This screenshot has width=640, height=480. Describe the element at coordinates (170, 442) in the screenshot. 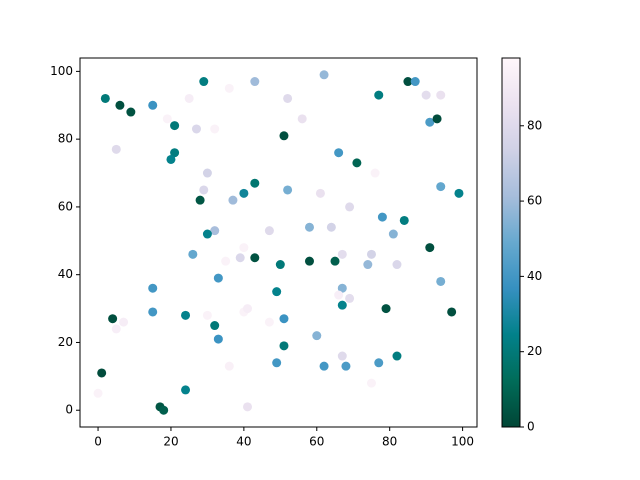

I see `x-tick-label: 20` at that location.